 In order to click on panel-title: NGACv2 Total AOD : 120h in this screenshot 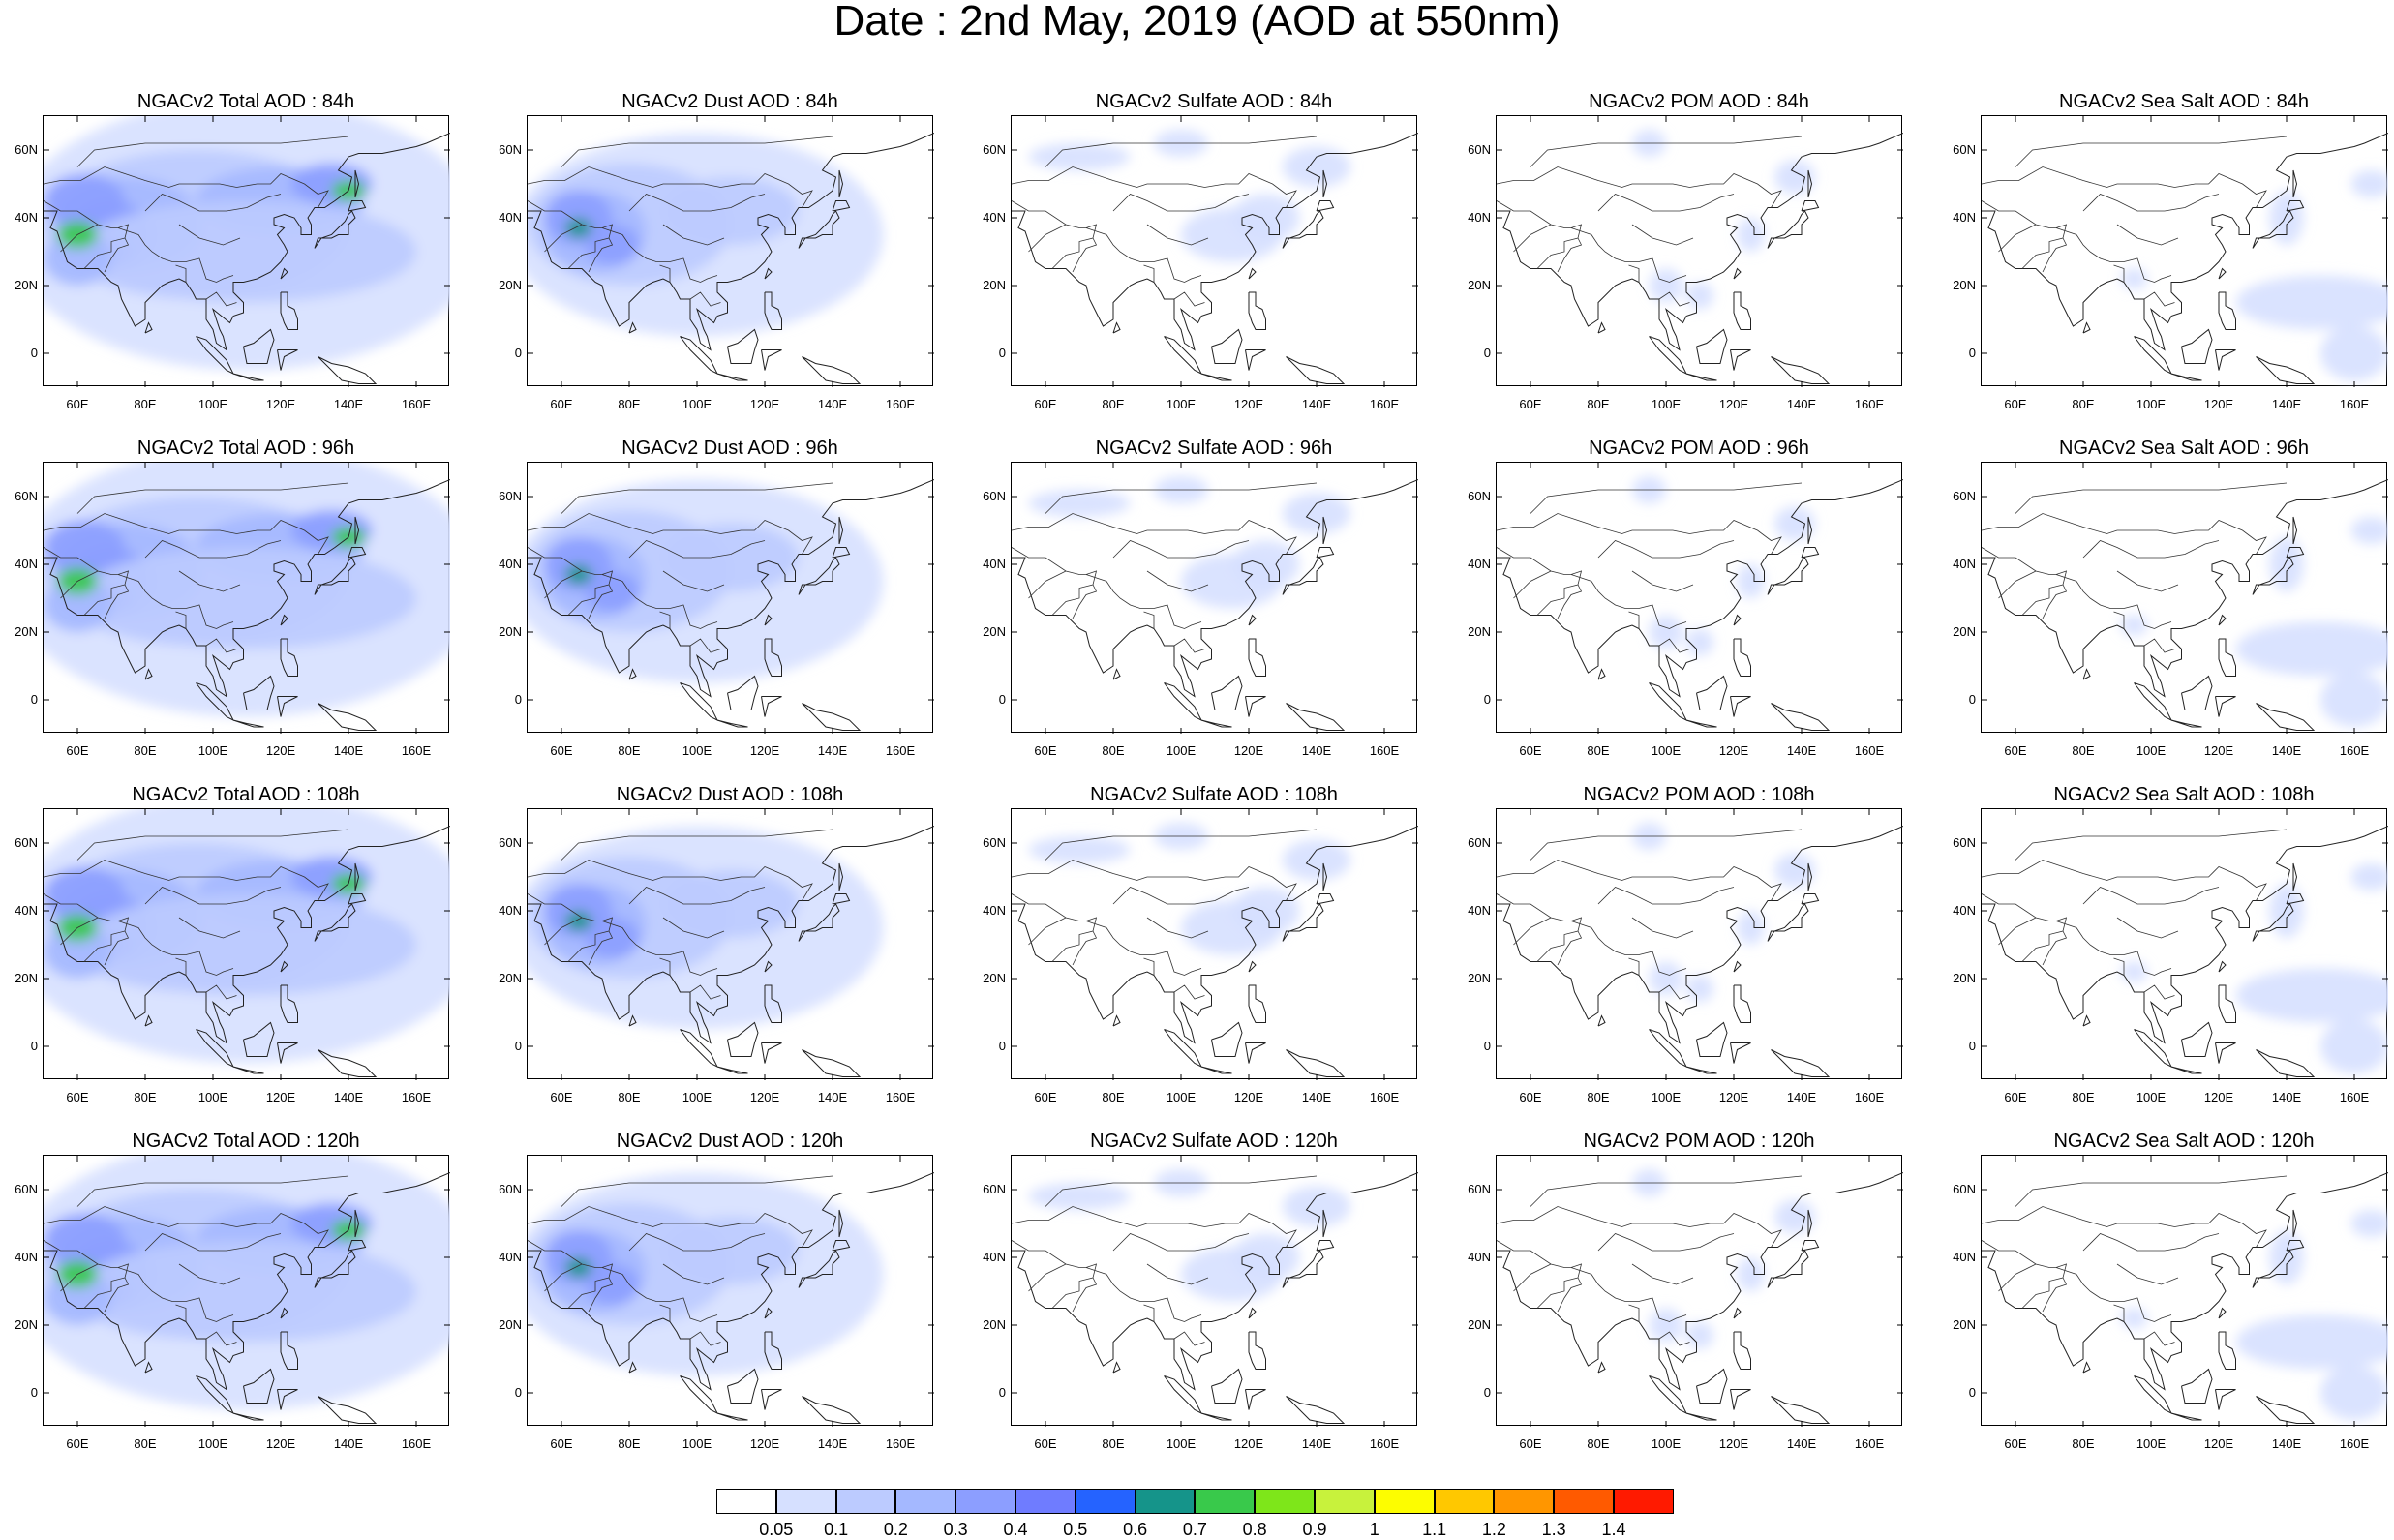, I will do `click(246, 1141)`.